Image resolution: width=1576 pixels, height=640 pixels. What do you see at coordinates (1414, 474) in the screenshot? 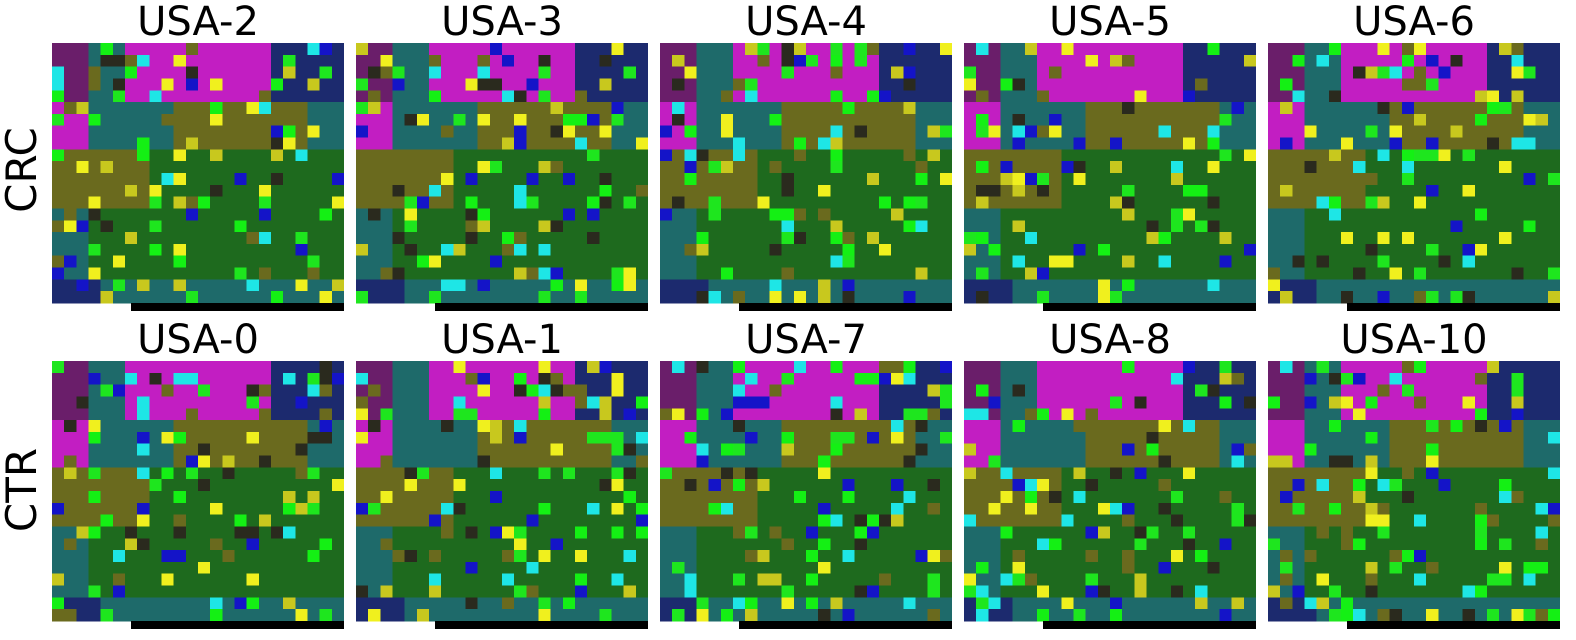
I see `panel-usa-10: USA-10` at bounding box center [1414, 474].